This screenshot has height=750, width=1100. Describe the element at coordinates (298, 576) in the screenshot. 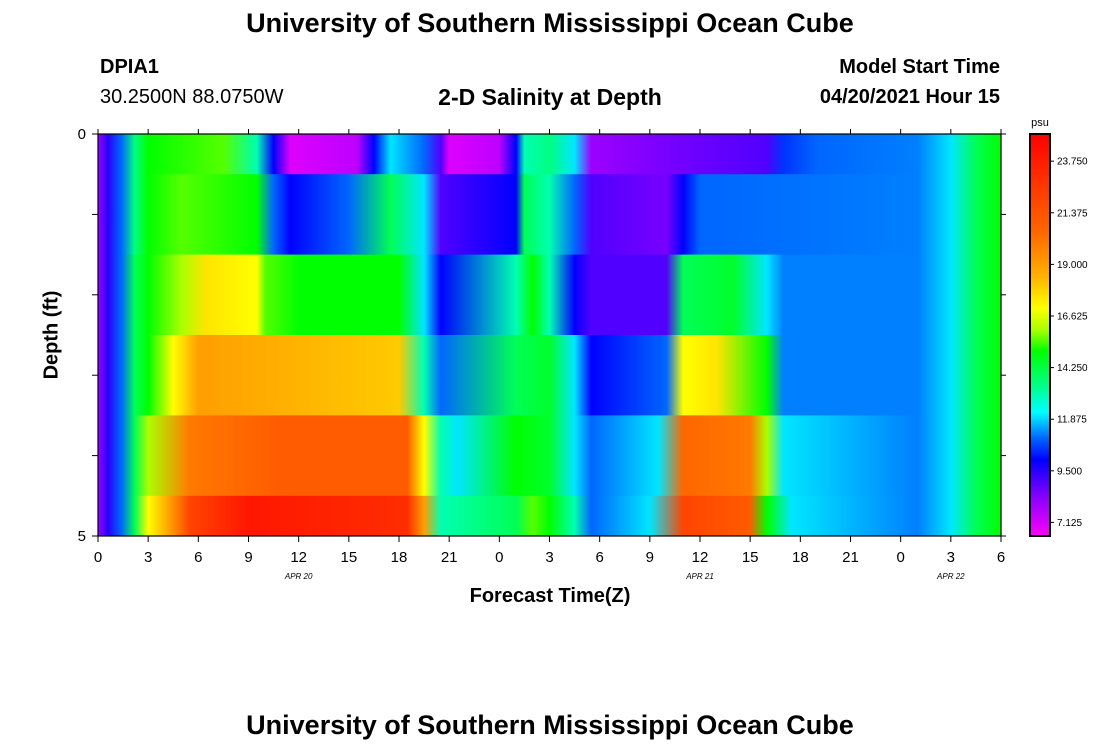

I see `date-label: APR 20` at that location.